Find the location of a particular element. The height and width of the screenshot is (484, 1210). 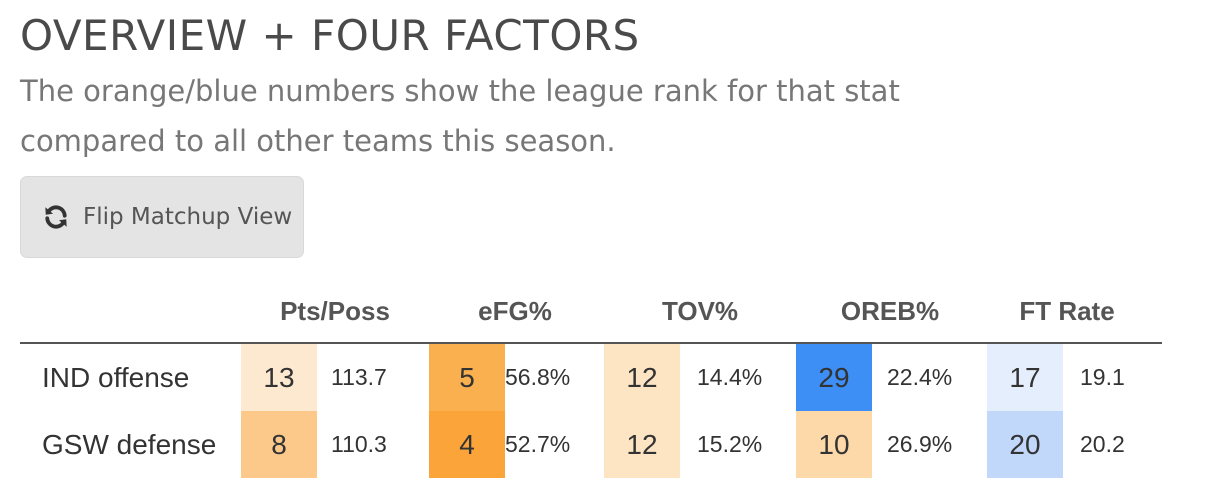

value-cell: 52.7% is located at coordinates (538, 444).